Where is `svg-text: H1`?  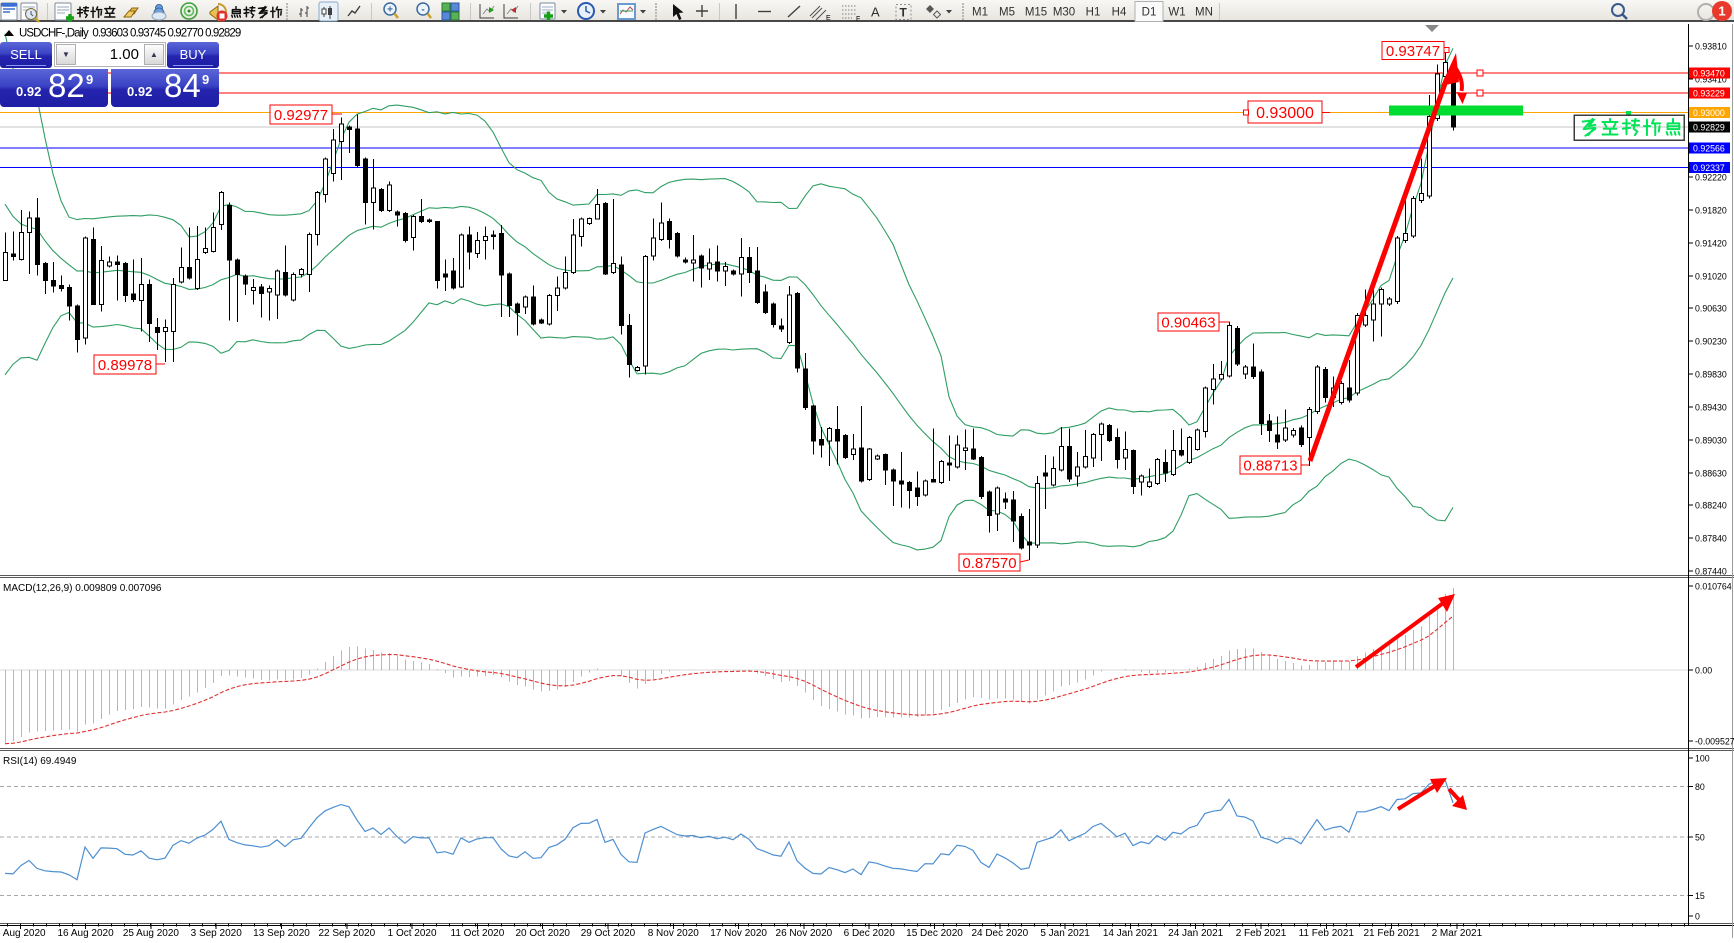
svg-text: H1 is located at coordinates (1093, 13).